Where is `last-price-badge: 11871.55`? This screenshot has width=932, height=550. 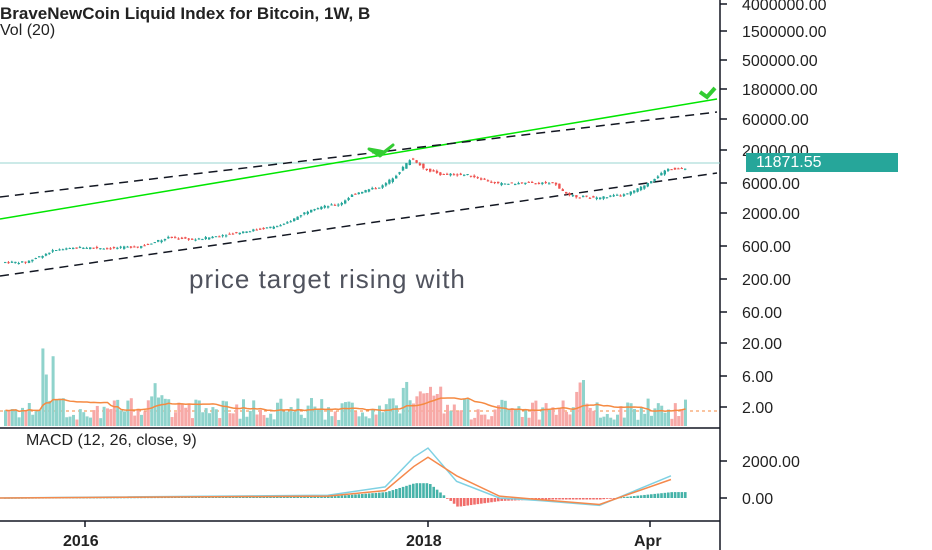 last-price-badge: 11871.55 is located at coordinates (822, 162).